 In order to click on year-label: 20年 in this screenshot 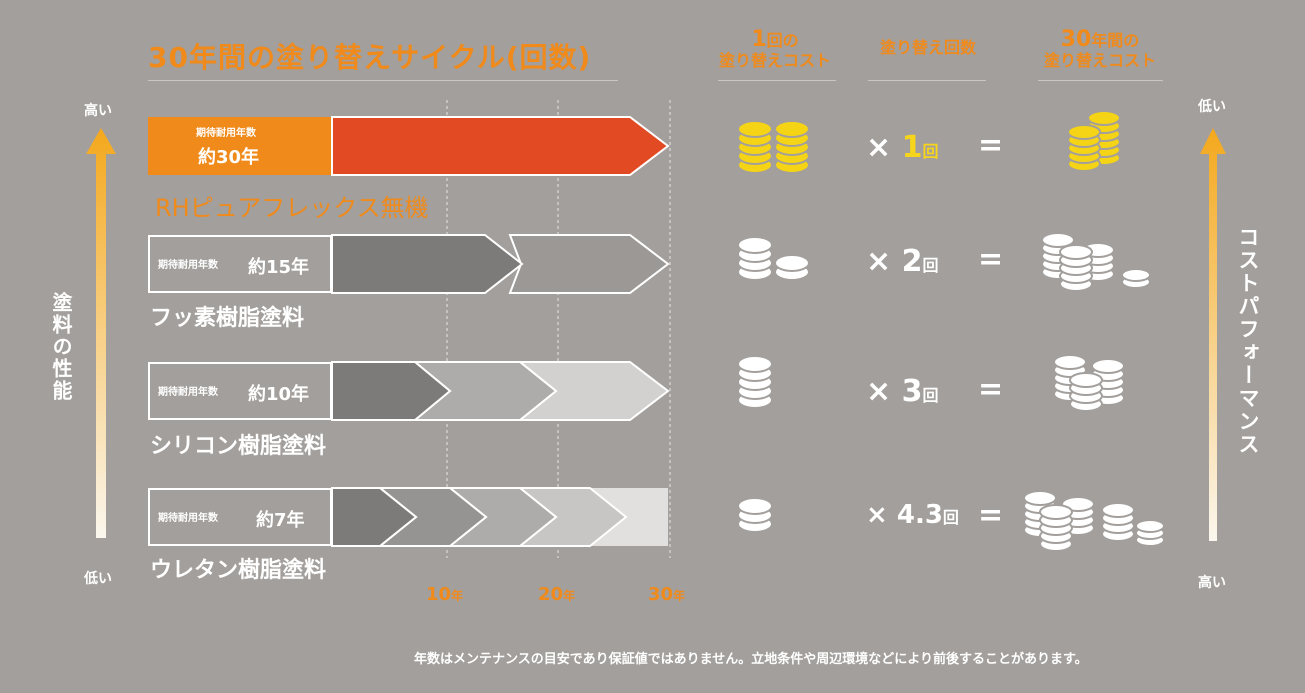, I will do `click(556, 594)`.